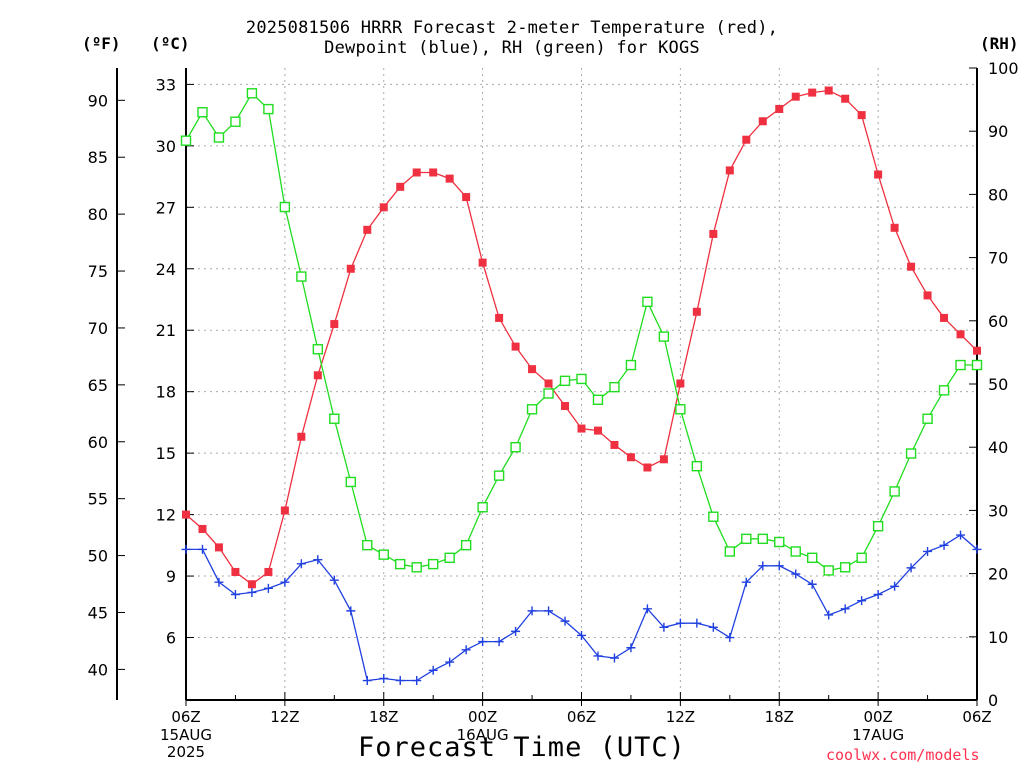  What do you see at coordinates (976, 717) in the screenshot?
I see `x-tick-label: 06Z` at bounding box center [976, 717].